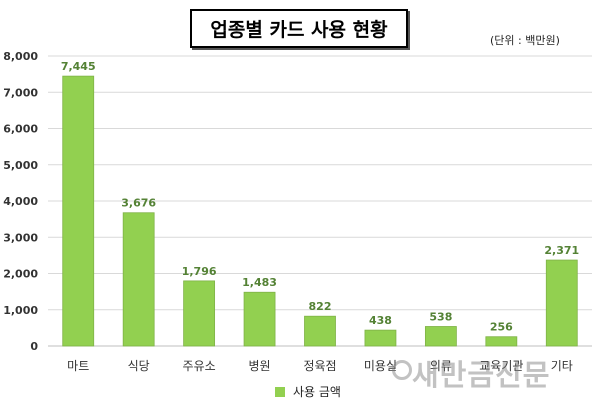 The width and height of the screenshot is (600, 409). What do you see at coordinates (320, 306) in the screenshot?
I see `data-label: 822` at bounding box center [320, 306].